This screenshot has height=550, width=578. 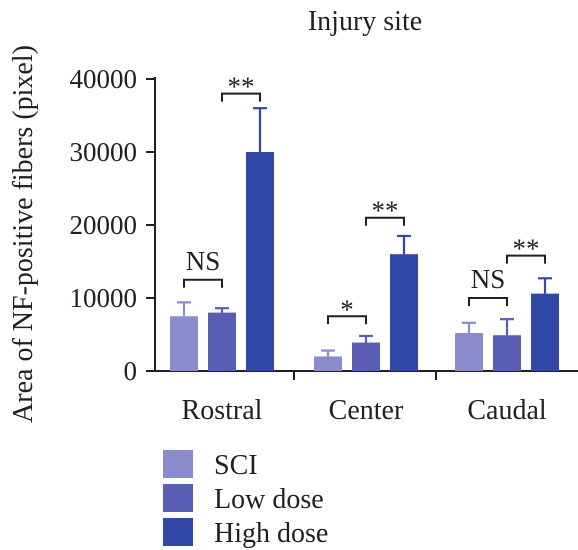 I want to click on chart-title: Injury site, so click(x=365, y=21).